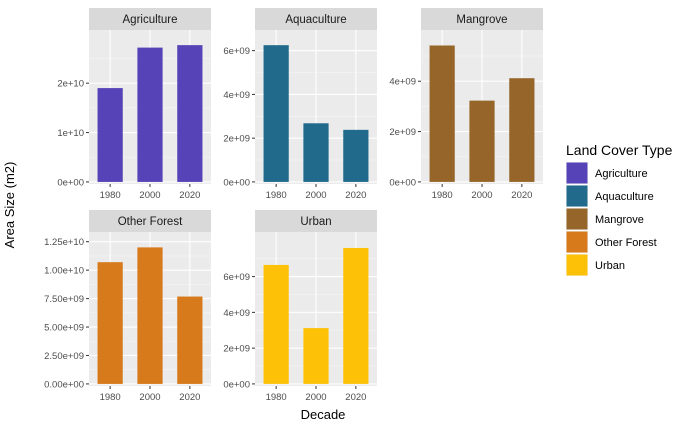  What do you see at coordinates (624, 197) in the screenshot?
I see `legend-label: Aquaculture` at bounding box center [624, 197].